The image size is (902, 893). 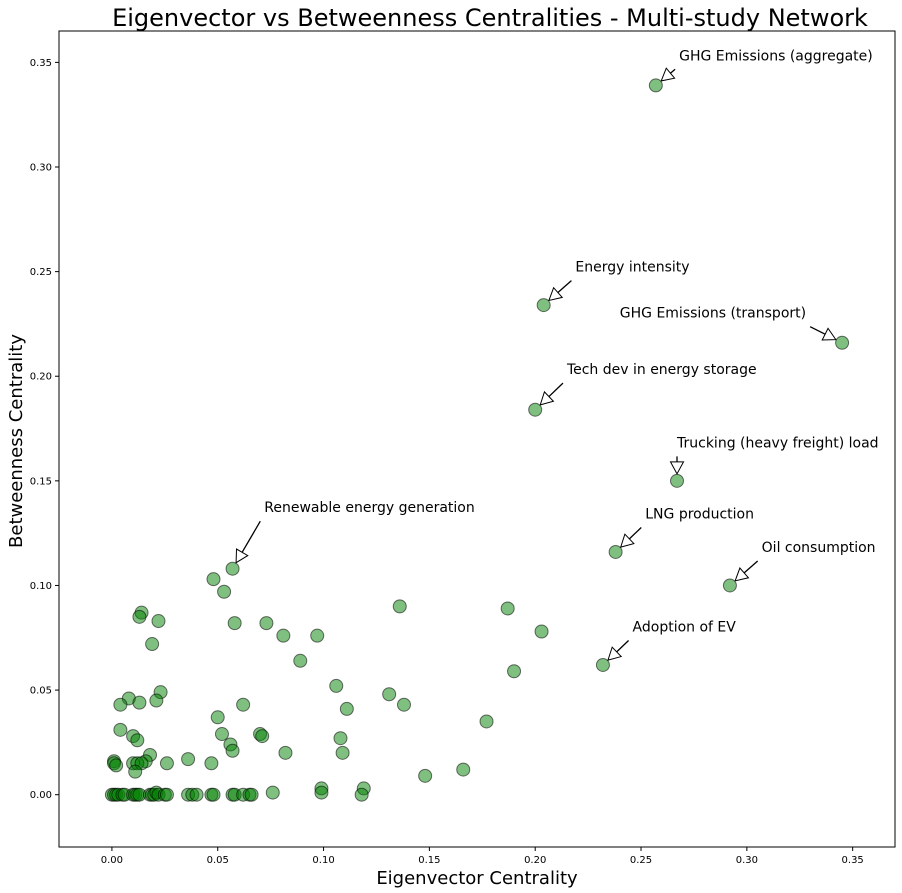 I want to click on y-axis-label: Betweenness Centrality, so click(x=16, y=441).